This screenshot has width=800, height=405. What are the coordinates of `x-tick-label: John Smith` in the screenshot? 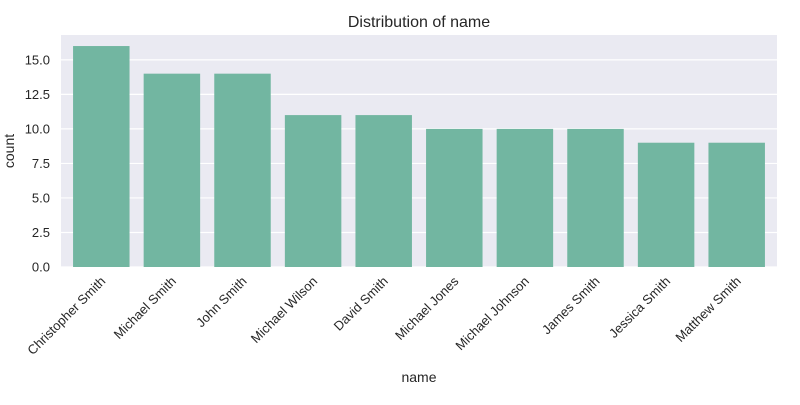 It's located at (221, 302).